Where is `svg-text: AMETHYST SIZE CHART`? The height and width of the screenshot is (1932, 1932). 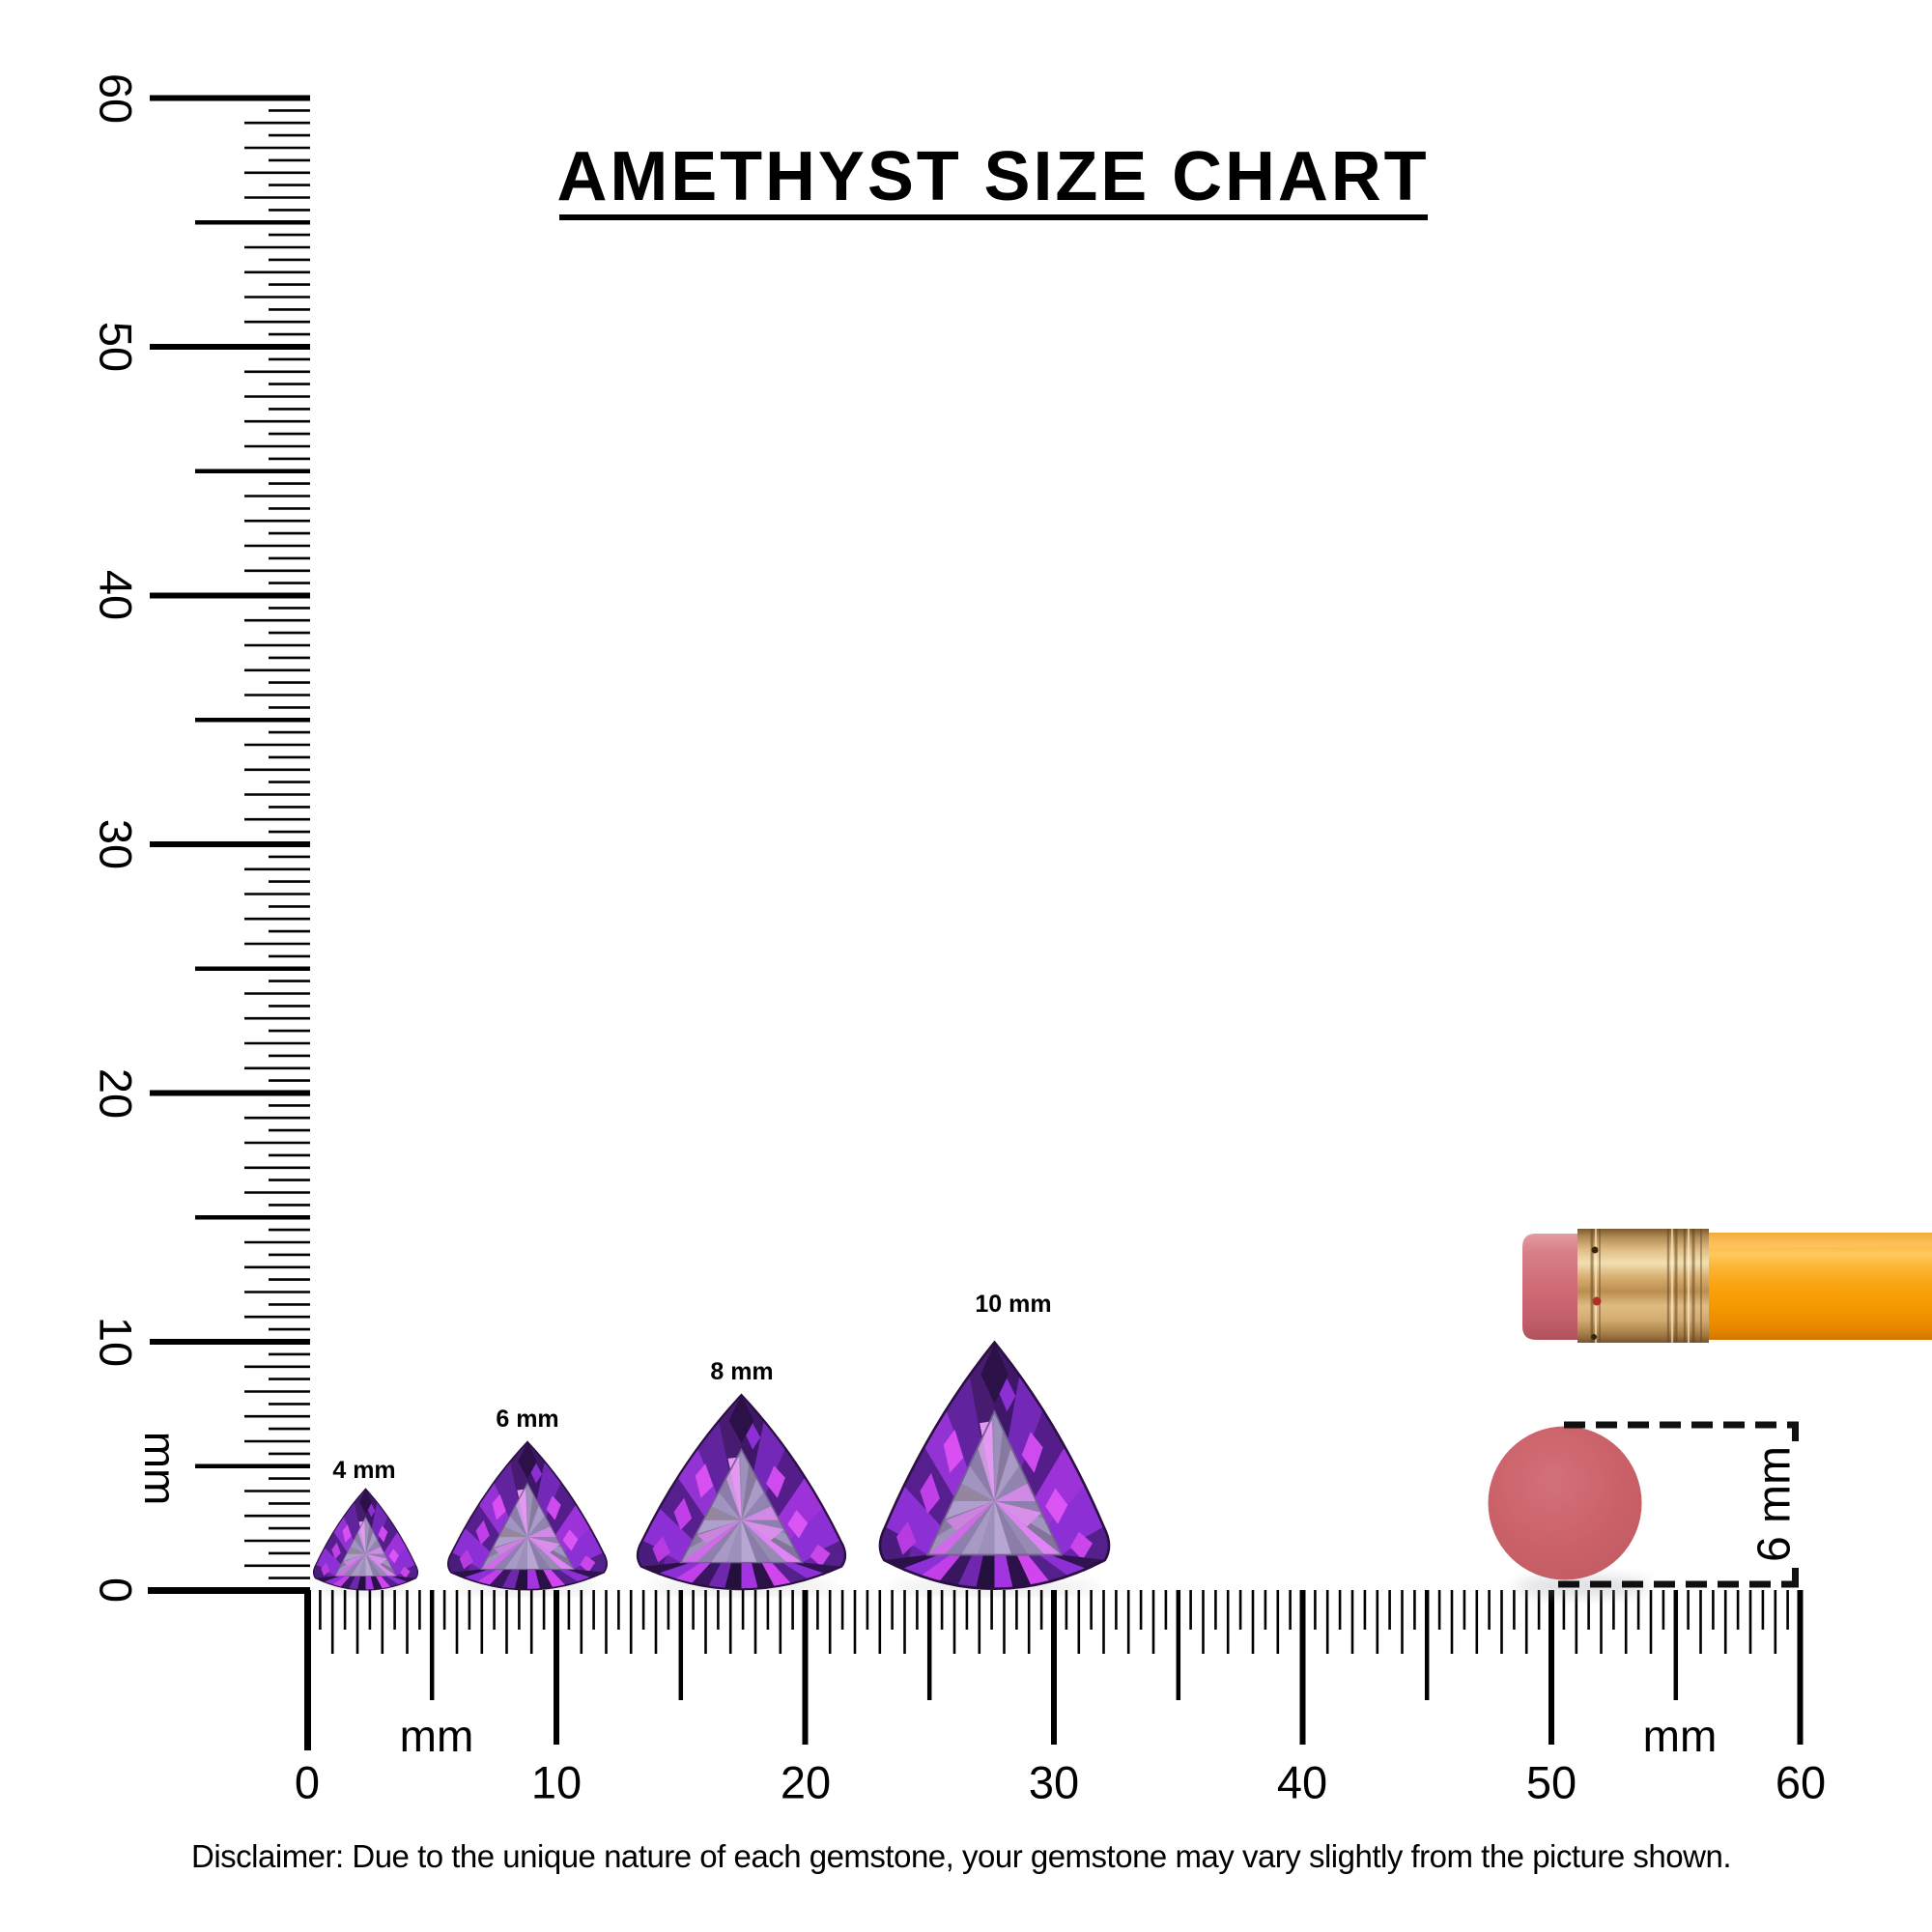
svg-text: AMETHYST SIZE CHART is located at coordinates (992, 176).